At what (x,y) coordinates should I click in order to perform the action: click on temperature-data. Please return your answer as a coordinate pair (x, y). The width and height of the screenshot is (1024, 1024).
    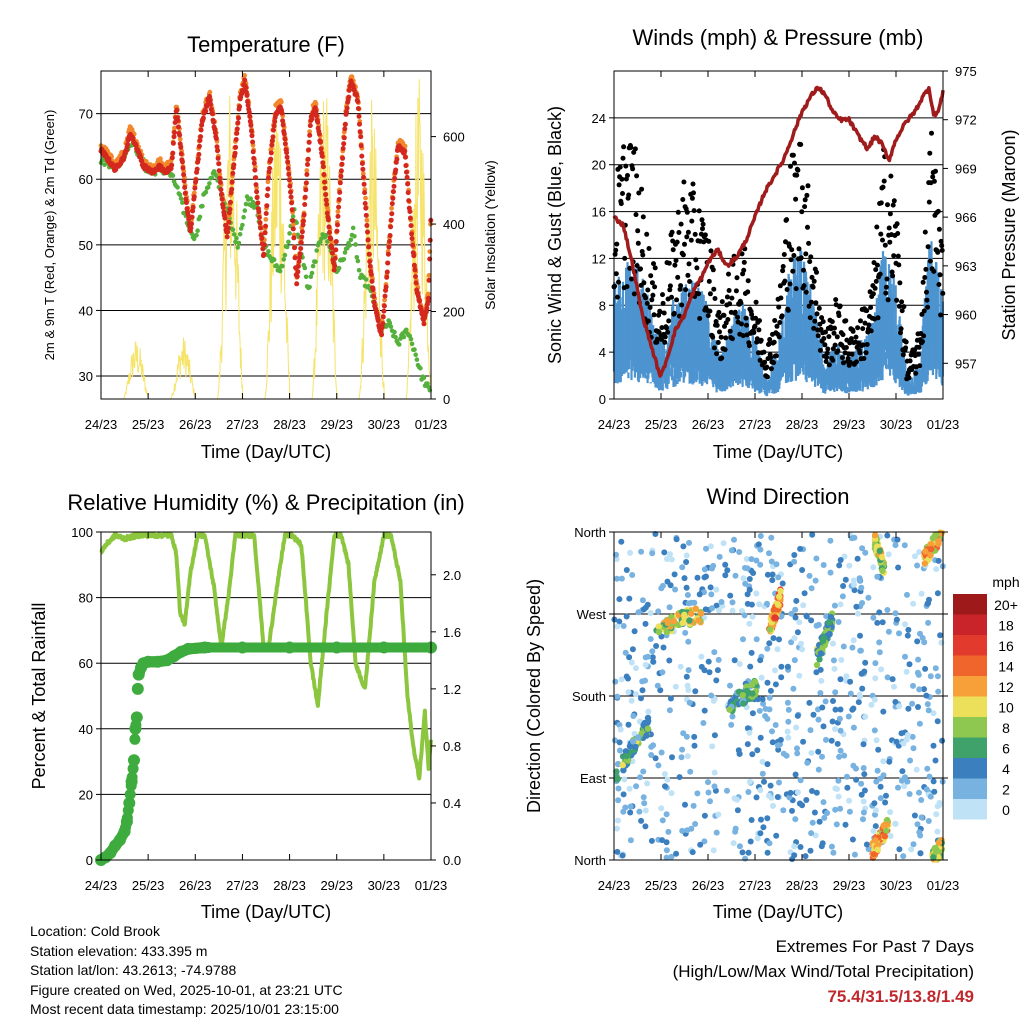
    Looking at the image, I should click on (266, 236).